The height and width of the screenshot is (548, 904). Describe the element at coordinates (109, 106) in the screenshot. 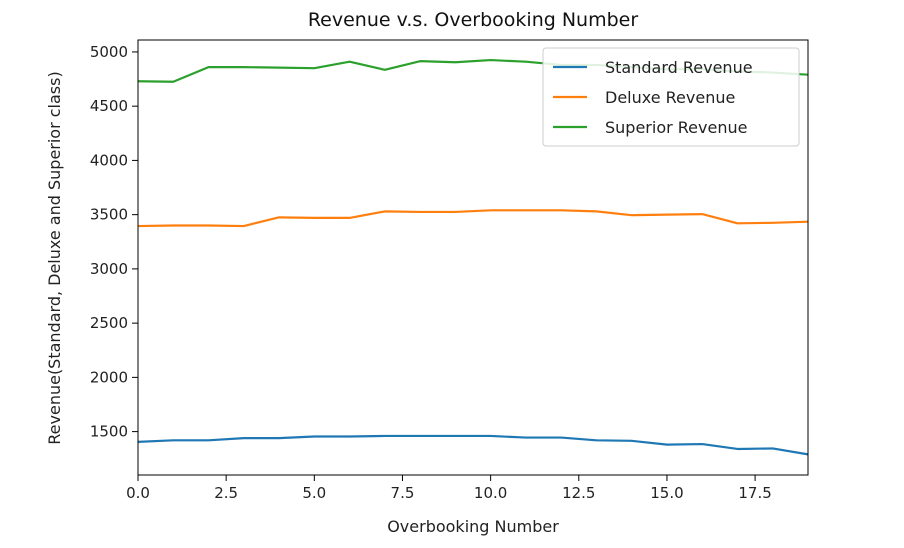

I see `y-tick-label: 4500` at that location.